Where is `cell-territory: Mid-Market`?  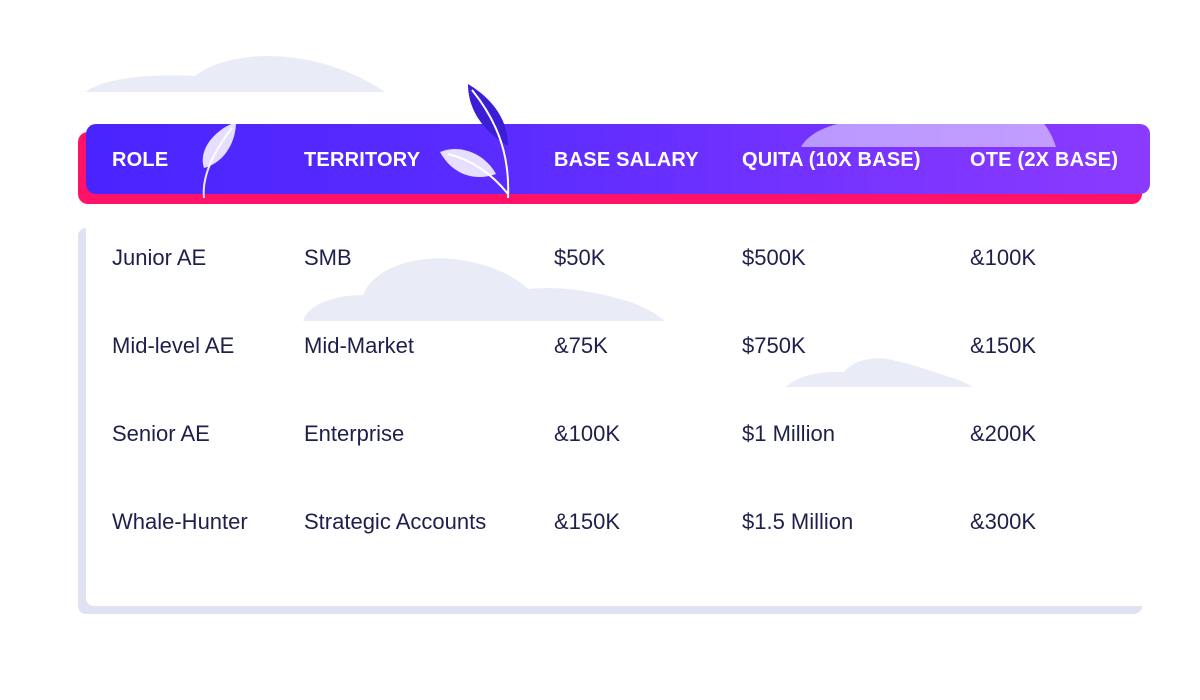 cell-territory: Mid-Market is located at coordinates (359, 345).